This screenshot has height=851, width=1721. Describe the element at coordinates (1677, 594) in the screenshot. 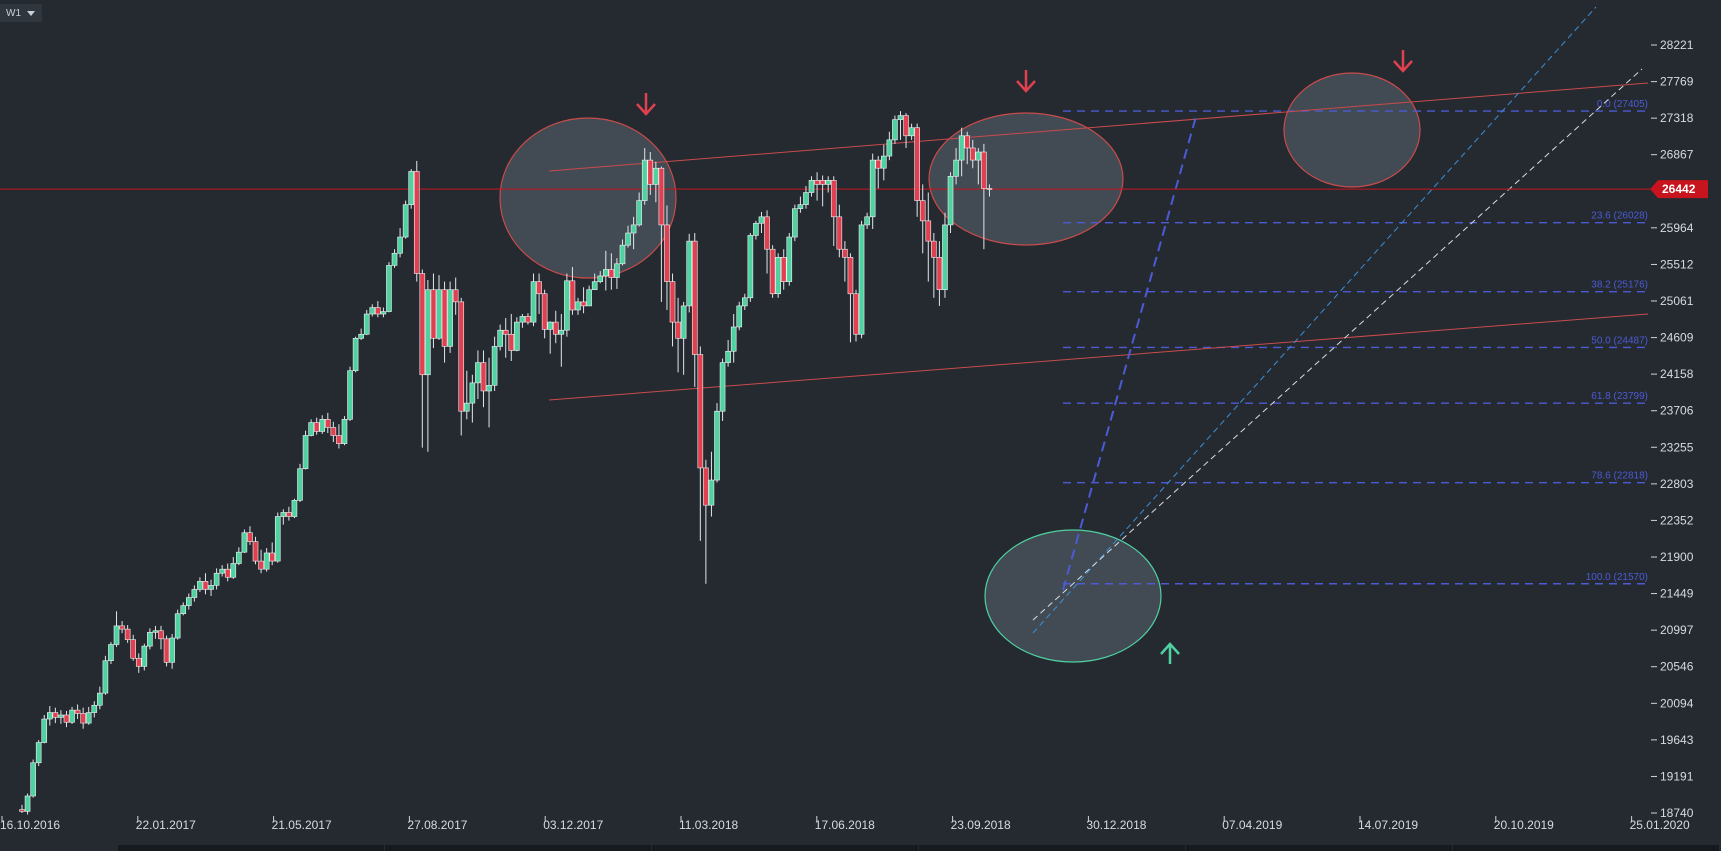

I see `y-axis-label: 21449` at that location.